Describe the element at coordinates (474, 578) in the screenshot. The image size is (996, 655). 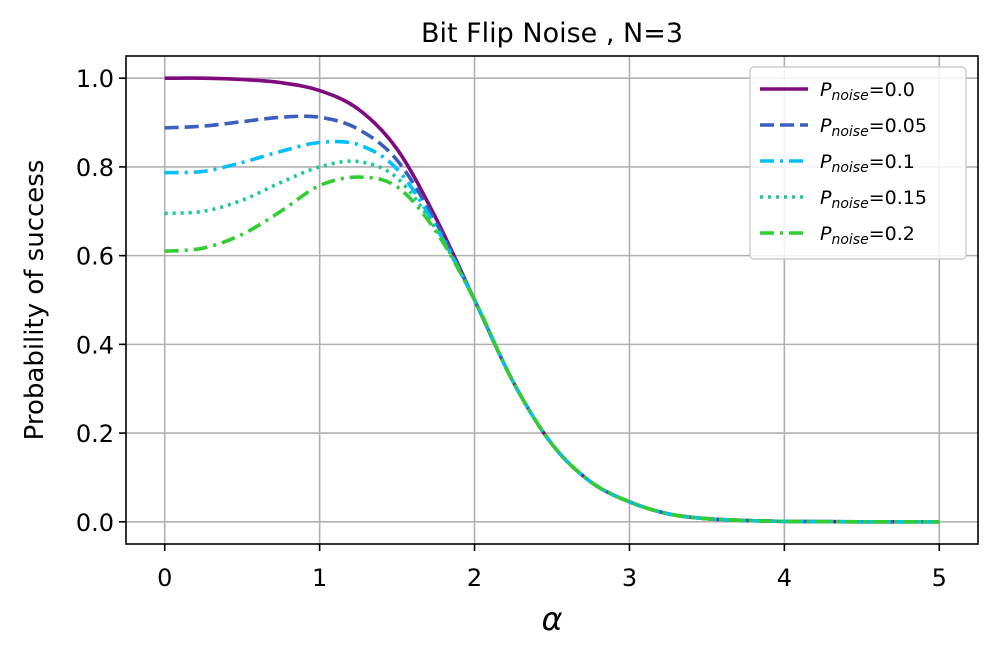
I see `x-tick-label: 2` at that location.